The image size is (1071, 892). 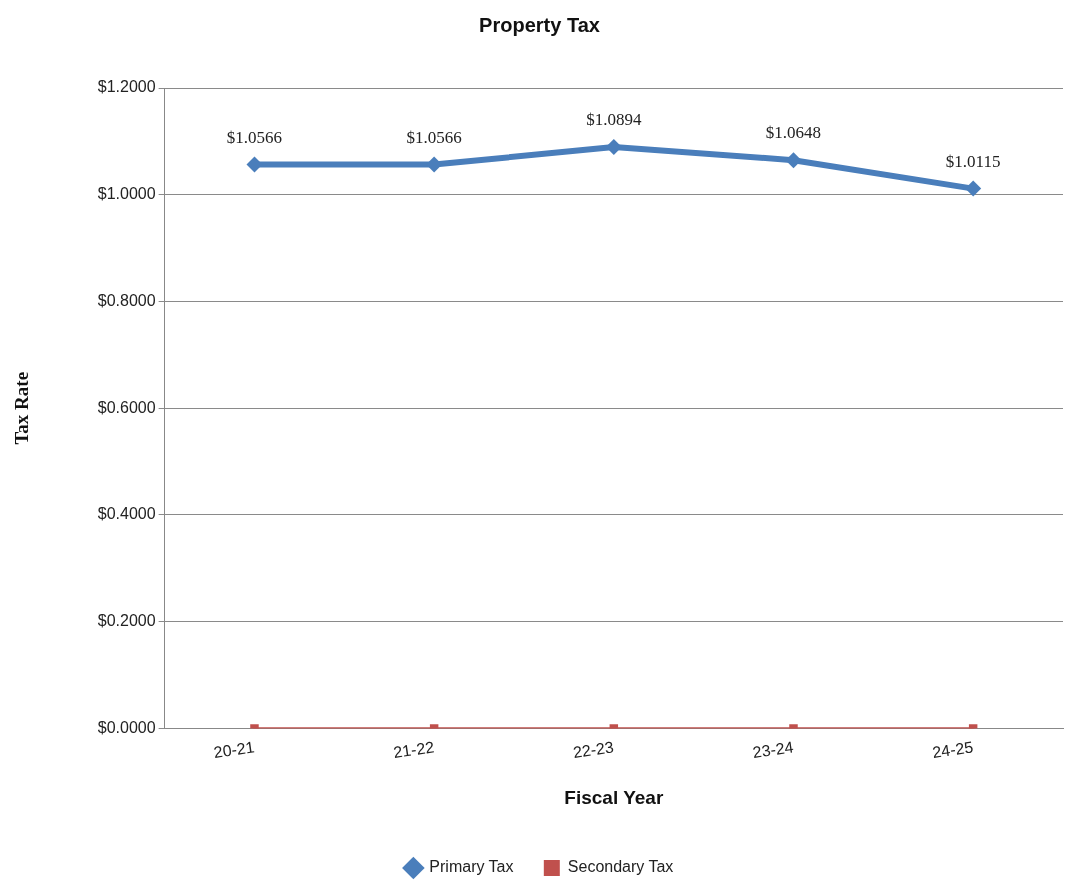 I want to click on x-tick-label: 24-25, so click(x=953, y=750).